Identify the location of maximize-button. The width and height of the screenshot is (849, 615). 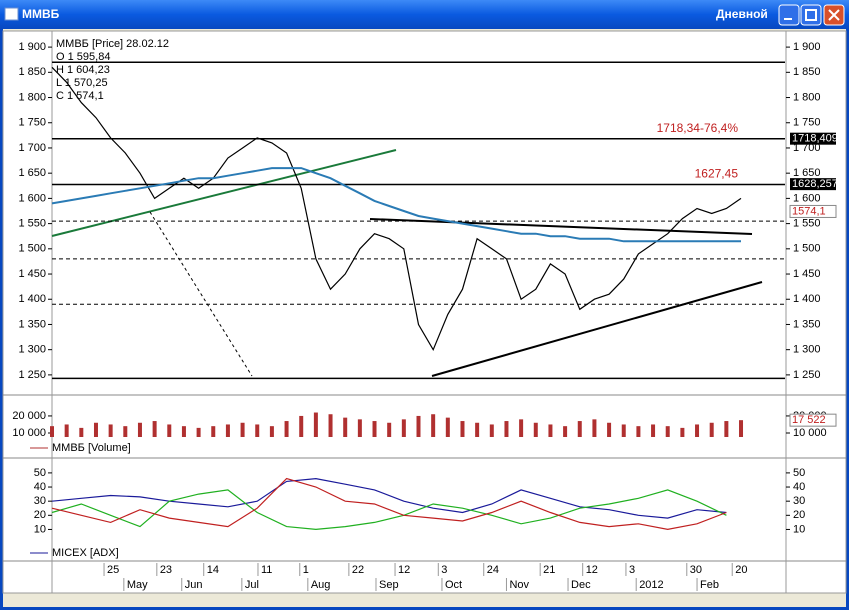
(811, 15).